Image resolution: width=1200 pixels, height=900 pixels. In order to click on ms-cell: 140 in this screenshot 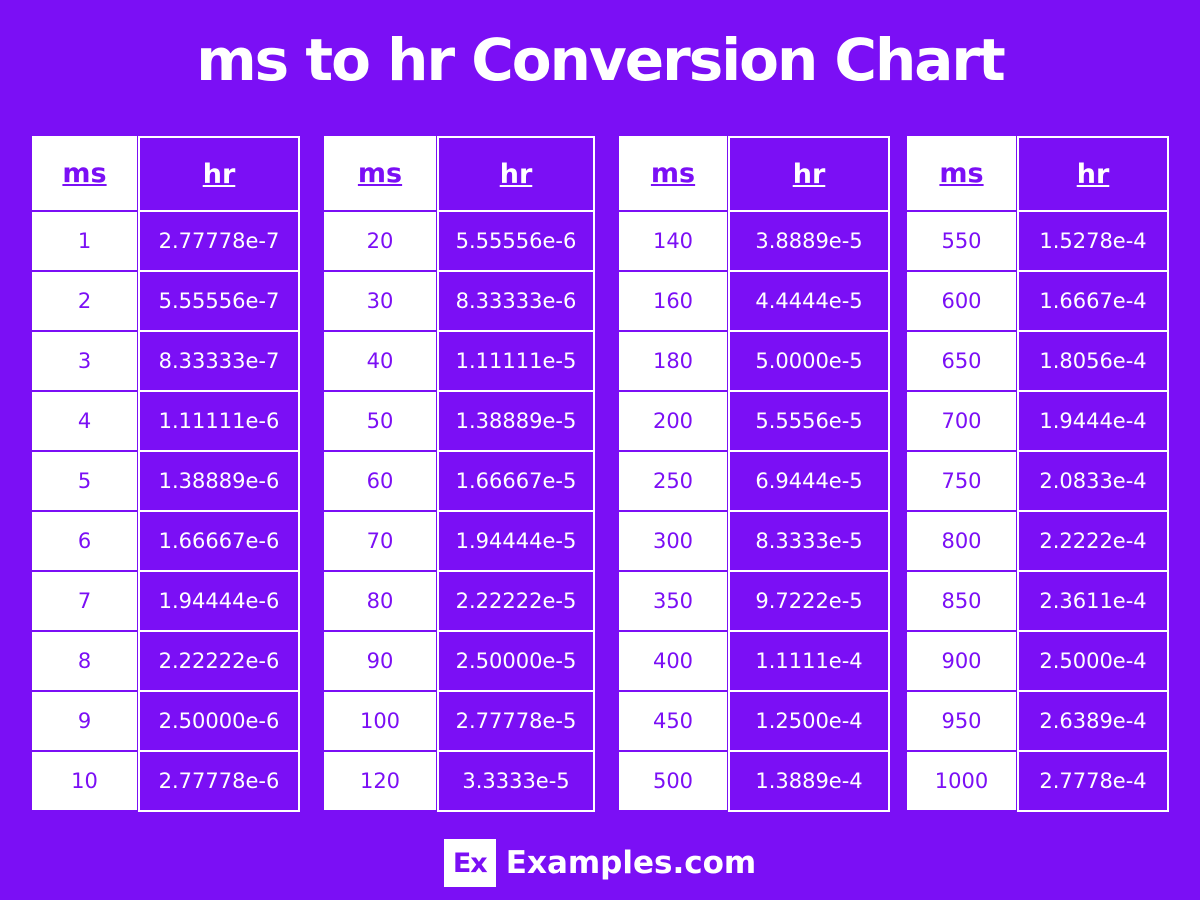, I will do `click(673, 242)`.